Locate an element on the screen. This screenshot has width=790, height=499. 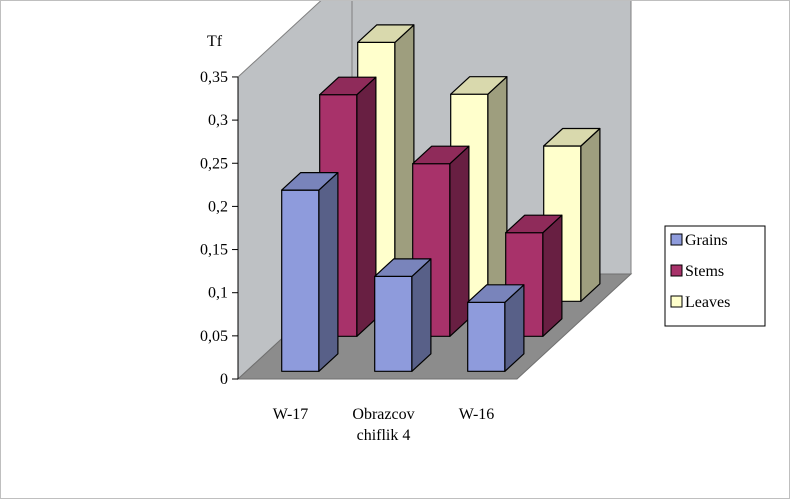
y-tick-label: 0,1 is located at coordinates (218, 293).